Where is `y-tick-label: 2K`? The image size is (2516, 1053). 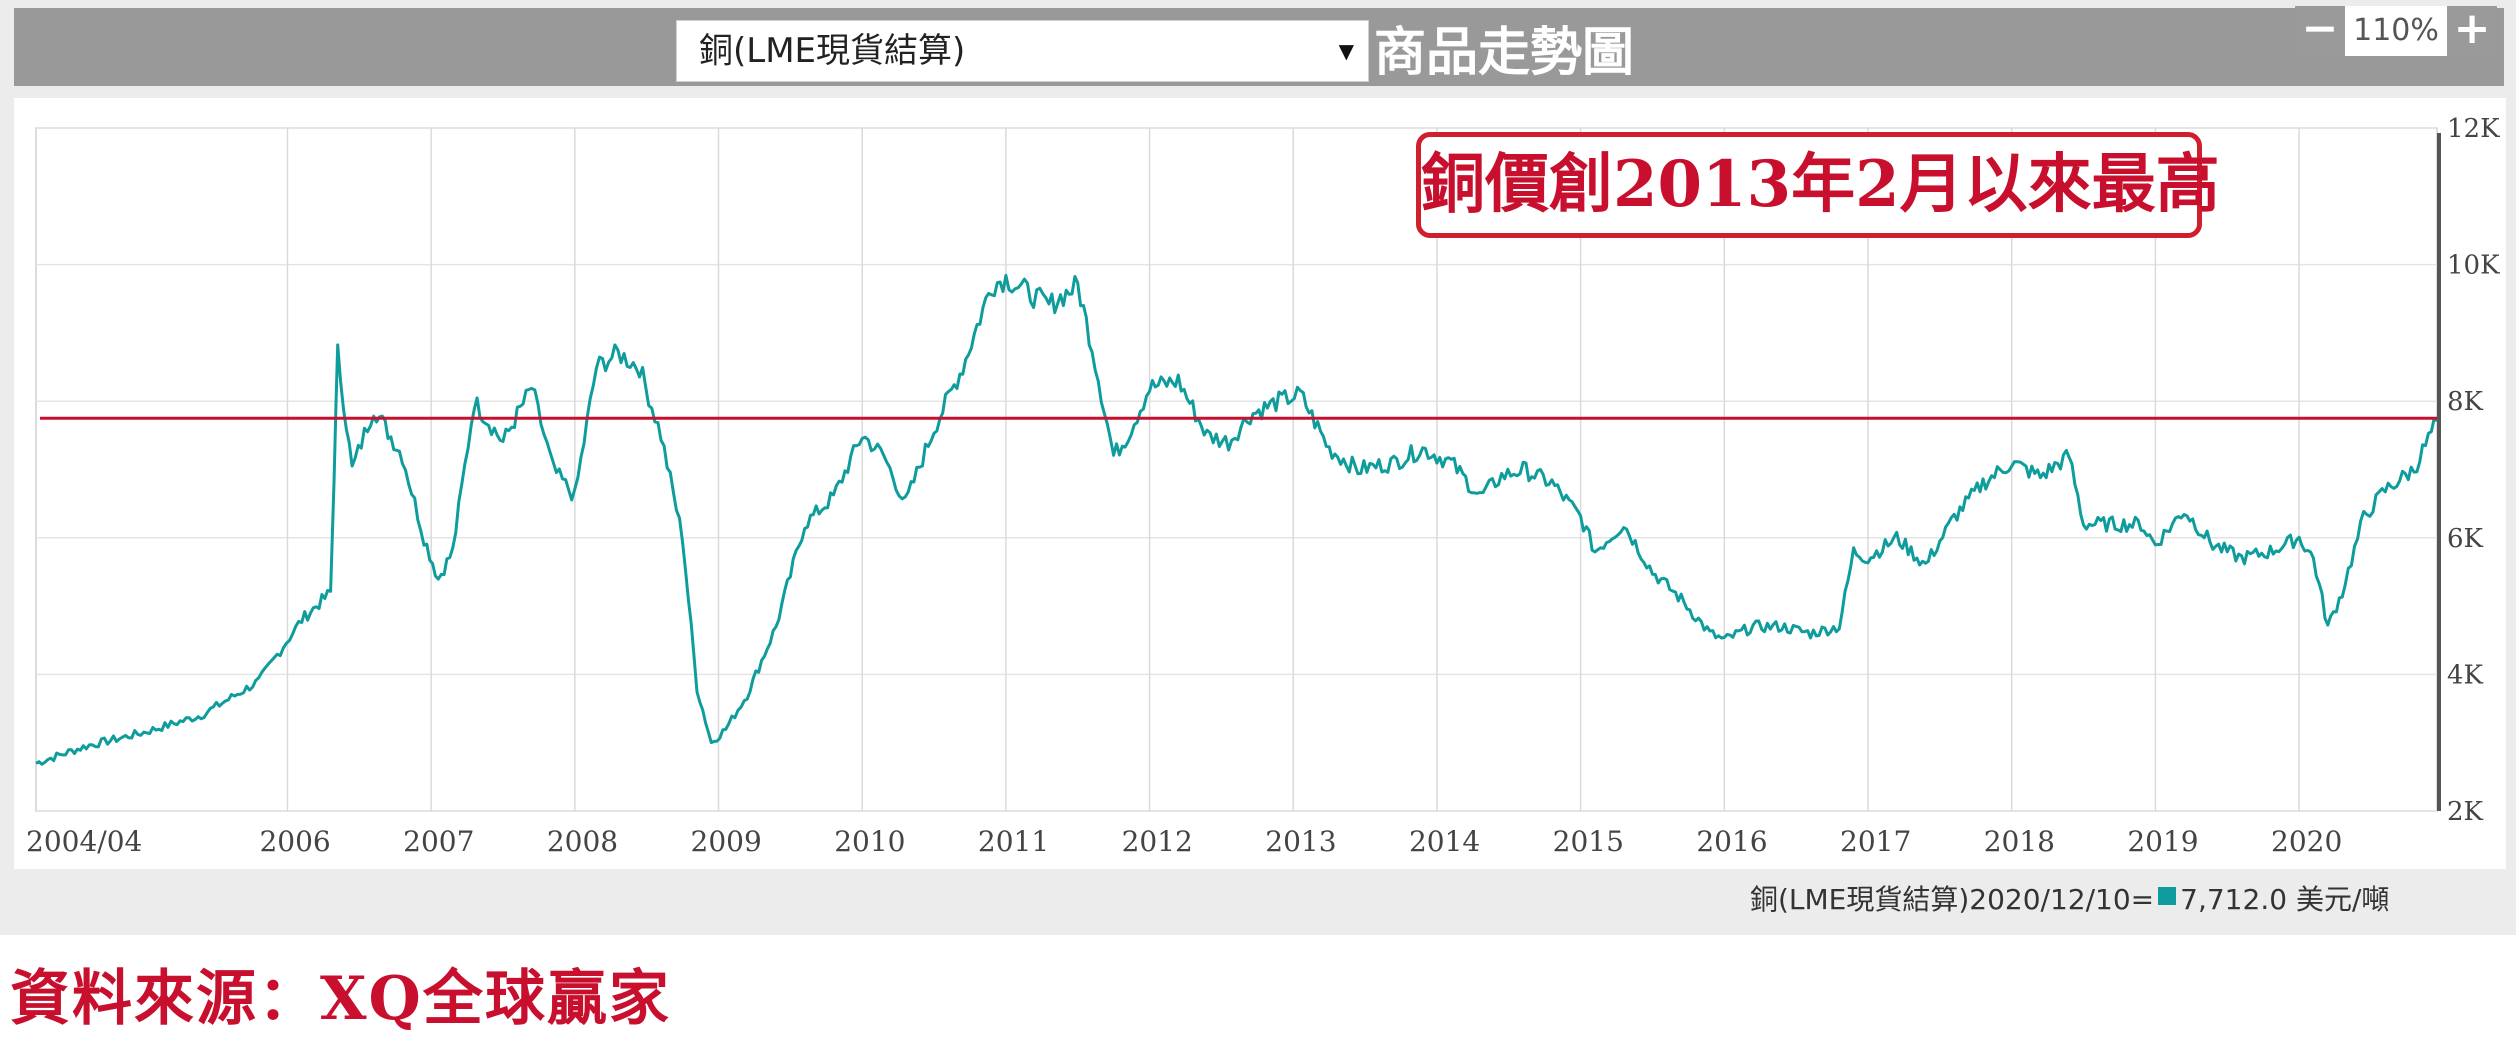
y-tick-label: 2K is located at coordinates (2465, 812).